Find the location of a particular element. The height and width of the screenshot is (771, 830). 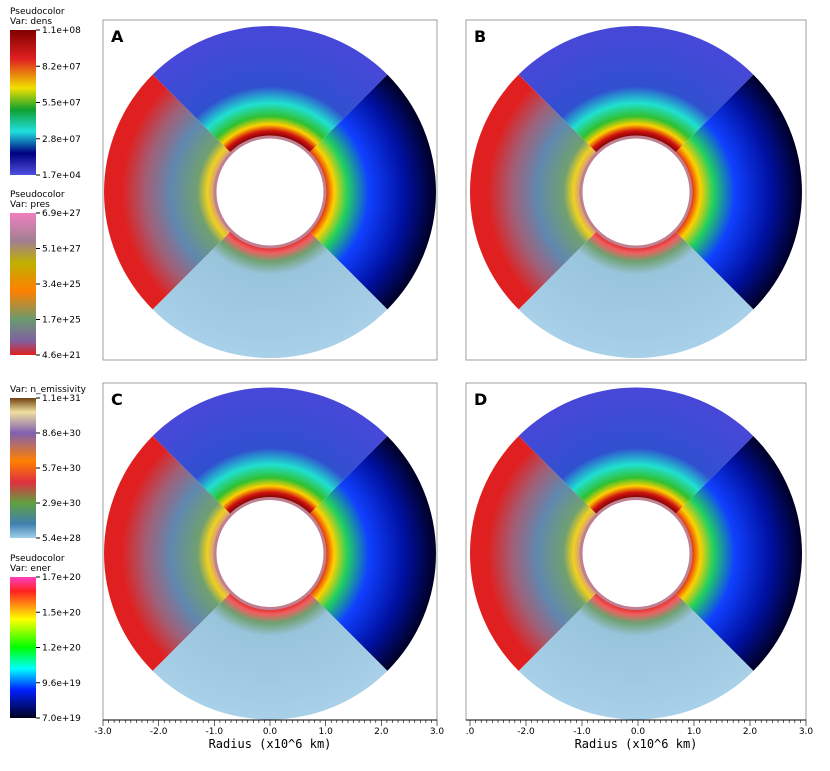

colorbar-tick-label: 8.2e+07 is located at coordinates (61, 67).